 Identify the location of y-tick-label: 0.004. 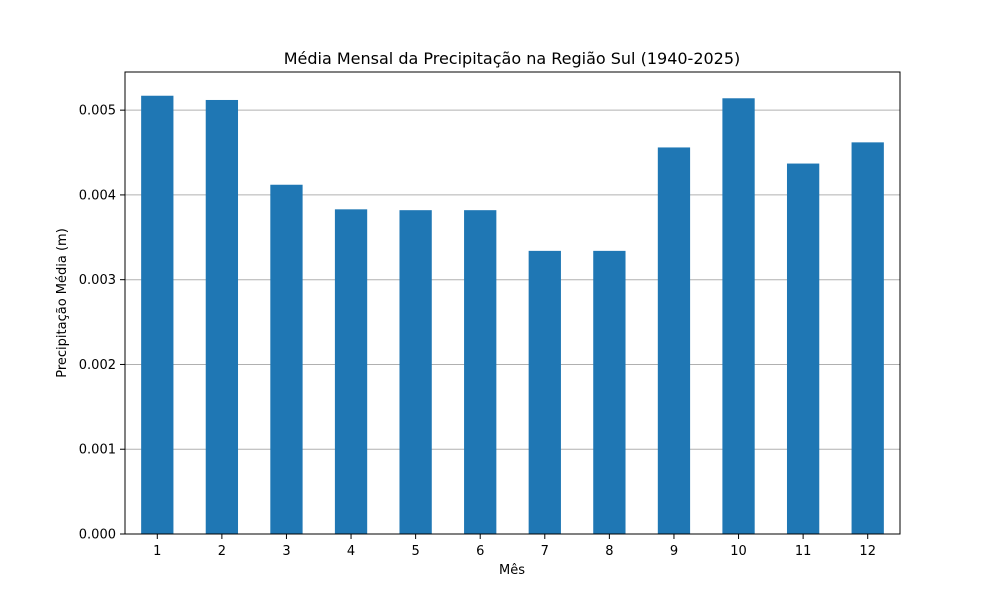
(97, 195).